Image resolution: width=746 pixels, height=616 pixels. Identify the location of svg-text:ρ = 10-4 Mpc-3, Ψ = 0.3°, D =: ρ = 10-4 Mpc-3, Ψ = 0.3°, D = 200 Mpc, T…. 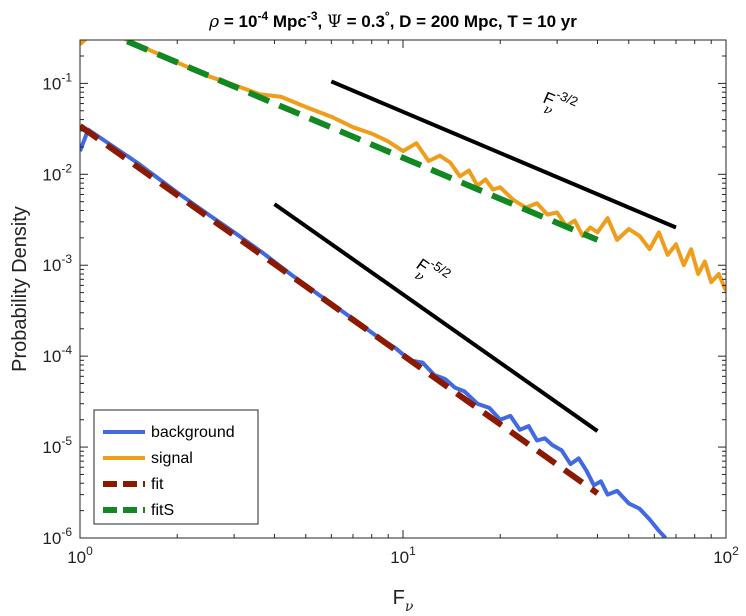
(392, 20).